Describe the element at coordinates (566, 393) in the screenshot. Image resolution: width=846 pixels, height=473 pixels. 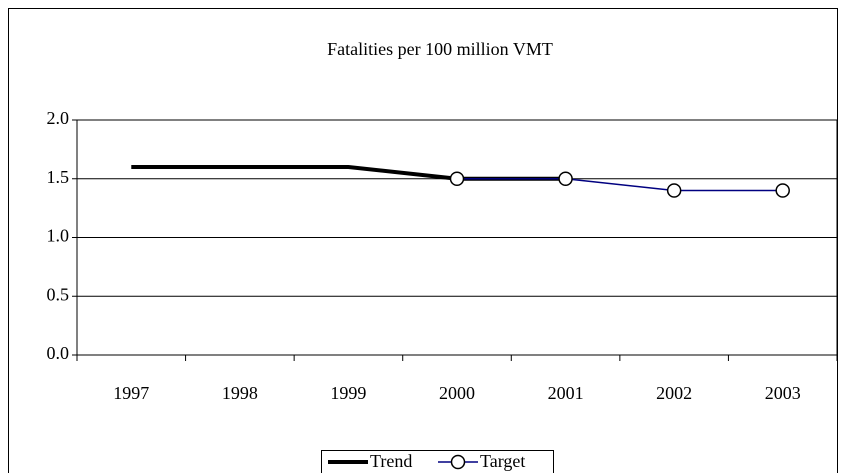
I see `x-tick-label: 2001` at that location.